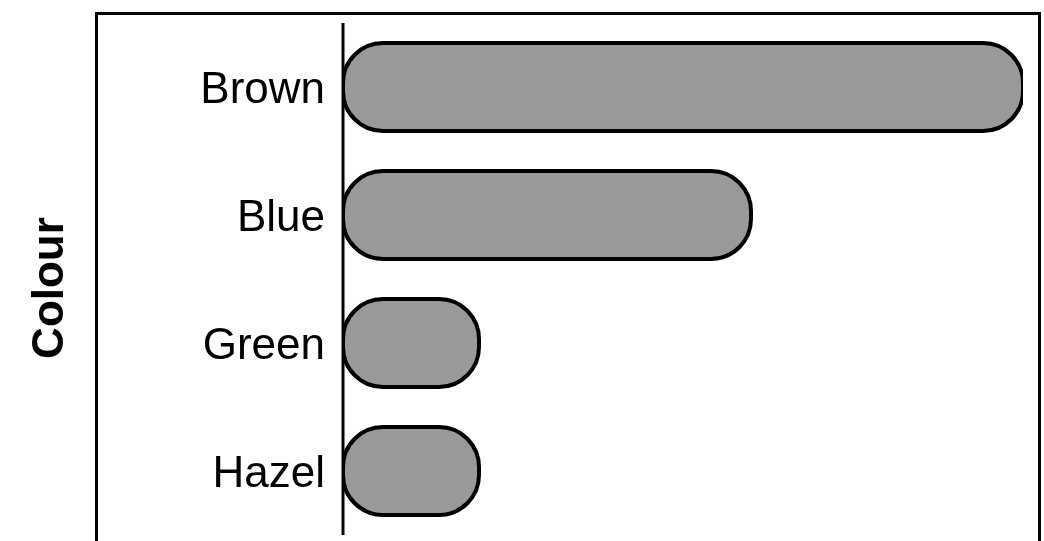  Describe the element at coordinates (280, 215) in the screenshot. I see `y-tick-label: Blue` at that location.